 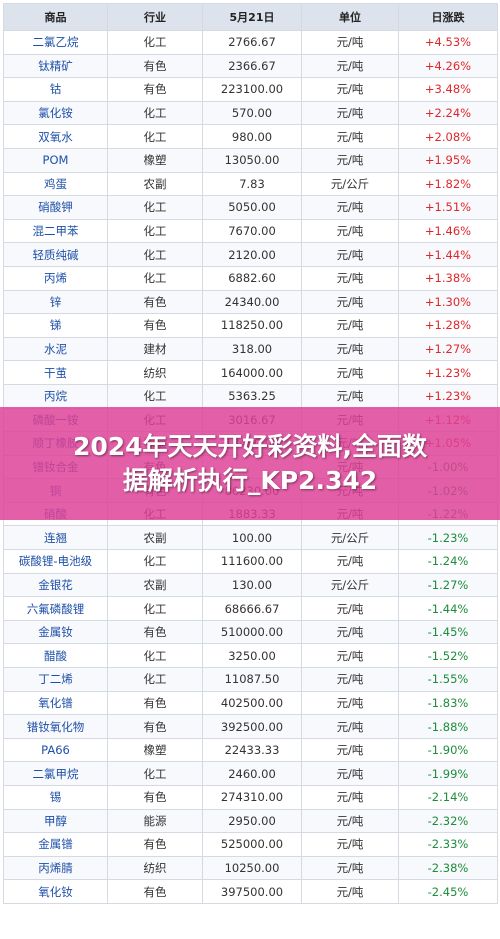 I want to click on table-row: 丙烯腈 纺织 10250.00 元/吨 -2.38%, so click(x=250, y=868).